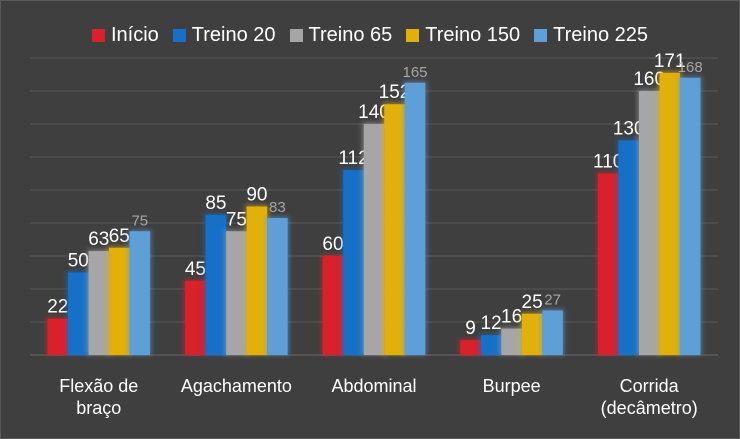 This screenshot has height=439, width=740. I want to click on category-label: Burpee, so click(512, 386).